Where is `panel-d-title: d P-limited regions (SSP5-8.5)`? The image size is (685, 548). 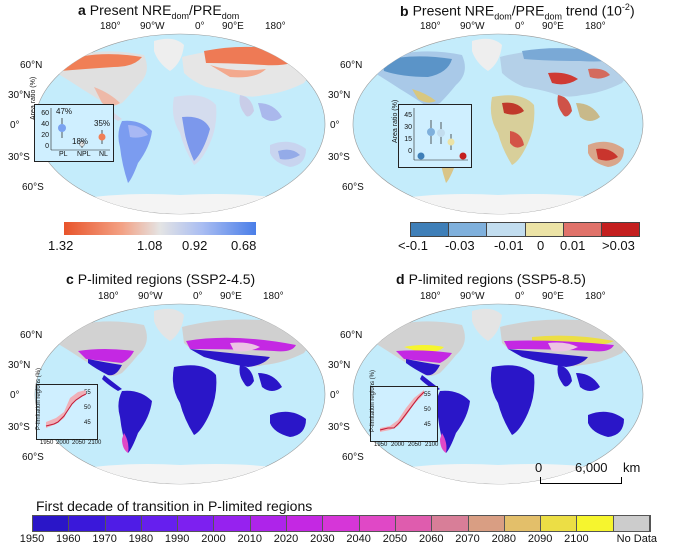 panel-d-title: d P-limited regions (SSP5-8.5) is located at coordinates (491, 279).